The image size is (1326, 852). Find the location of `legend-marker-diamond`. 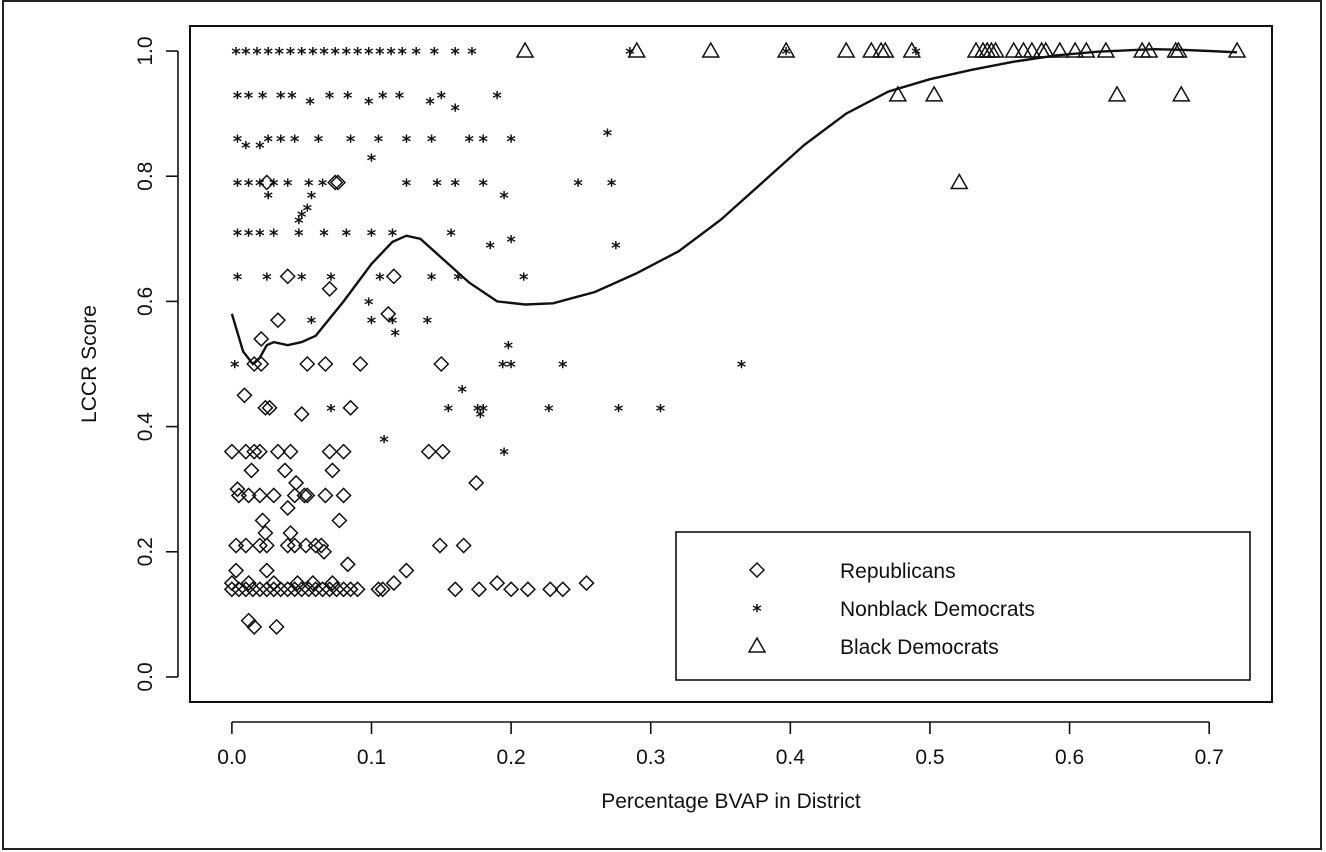

legend-marker-diamond is located at coordinates (757, 570).